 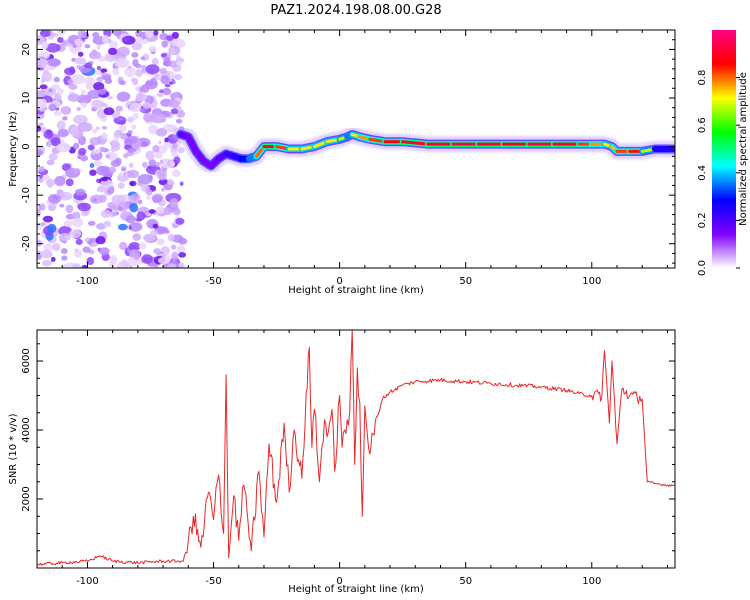 What do you see at coordinates (26, 98) in the screenshot?
I see `y-tick-label: 10` at bounding box center [26, 98].